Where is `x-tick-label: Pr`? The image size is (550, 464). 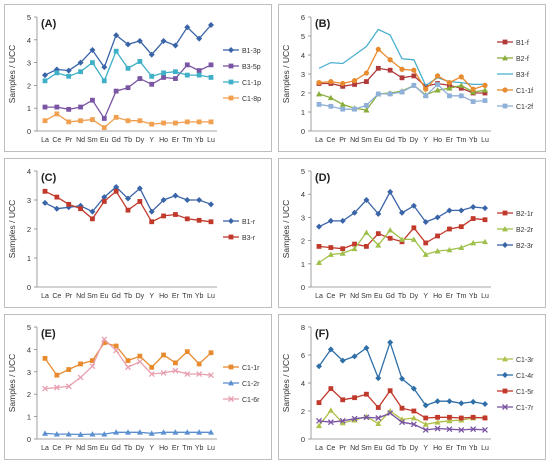
x-tick-label: Pr is located at coordinates (343, 448).